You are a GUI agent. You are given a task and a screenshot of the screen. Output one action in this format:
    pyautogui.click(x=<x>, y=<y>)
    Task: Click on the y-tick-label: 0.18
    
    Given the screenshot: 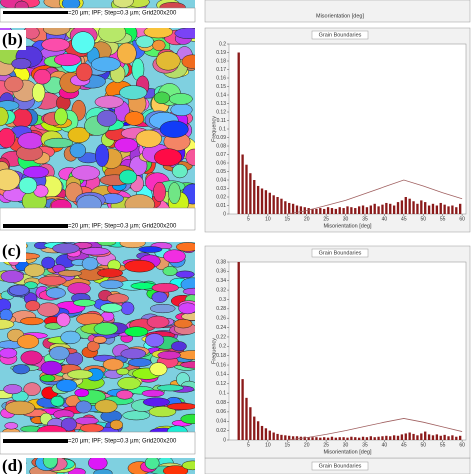 What is the action you would take?
    pyautogui.click(x=221, y=61)
    